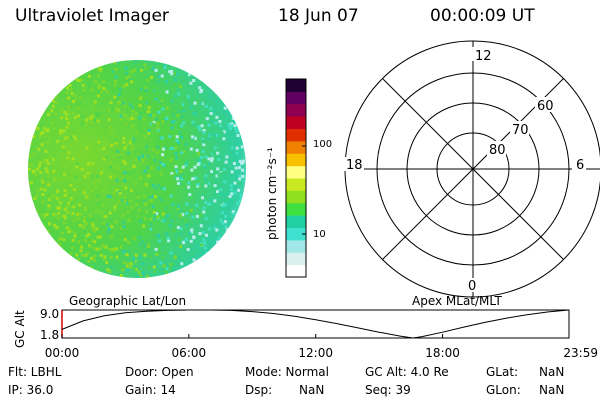 Image resolution: width=600 pixels, height=400 pixels. Describe the element at coordinates (62, 353) in the screenshot. I see `alt-xtick-label: 00:00` at that location.